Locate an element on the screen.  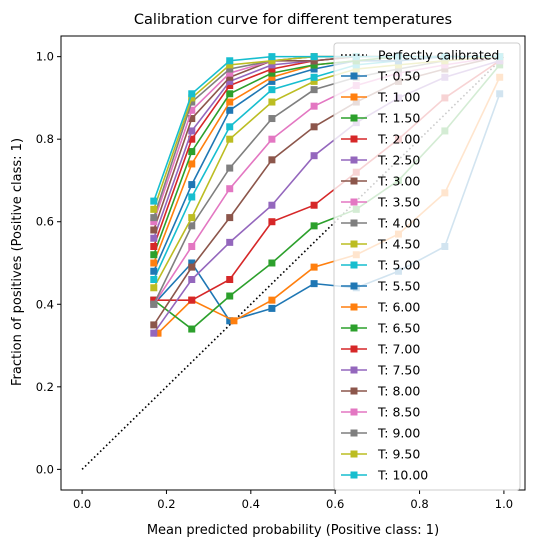
legend-entry: T: 1.00 is located at coordinates (380, 97).